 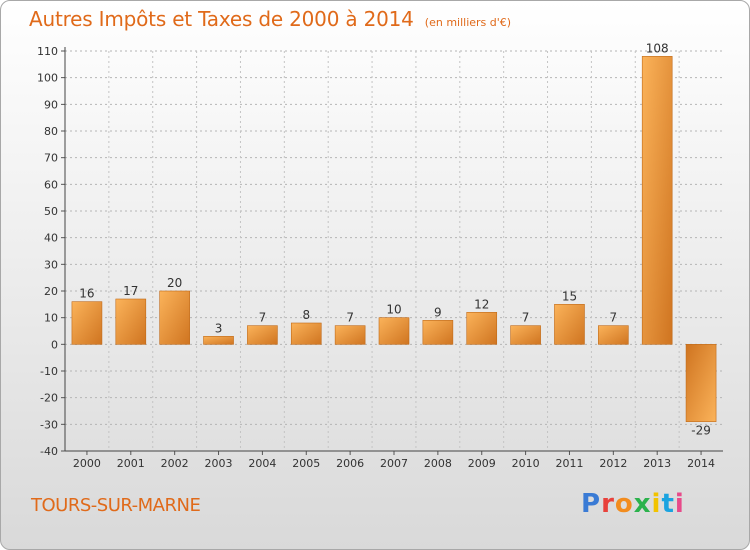 What do you see at coordinates (175, 463) in the screenshot?
I see `x-tick-label: 2002` at bounding box center [175, 463].